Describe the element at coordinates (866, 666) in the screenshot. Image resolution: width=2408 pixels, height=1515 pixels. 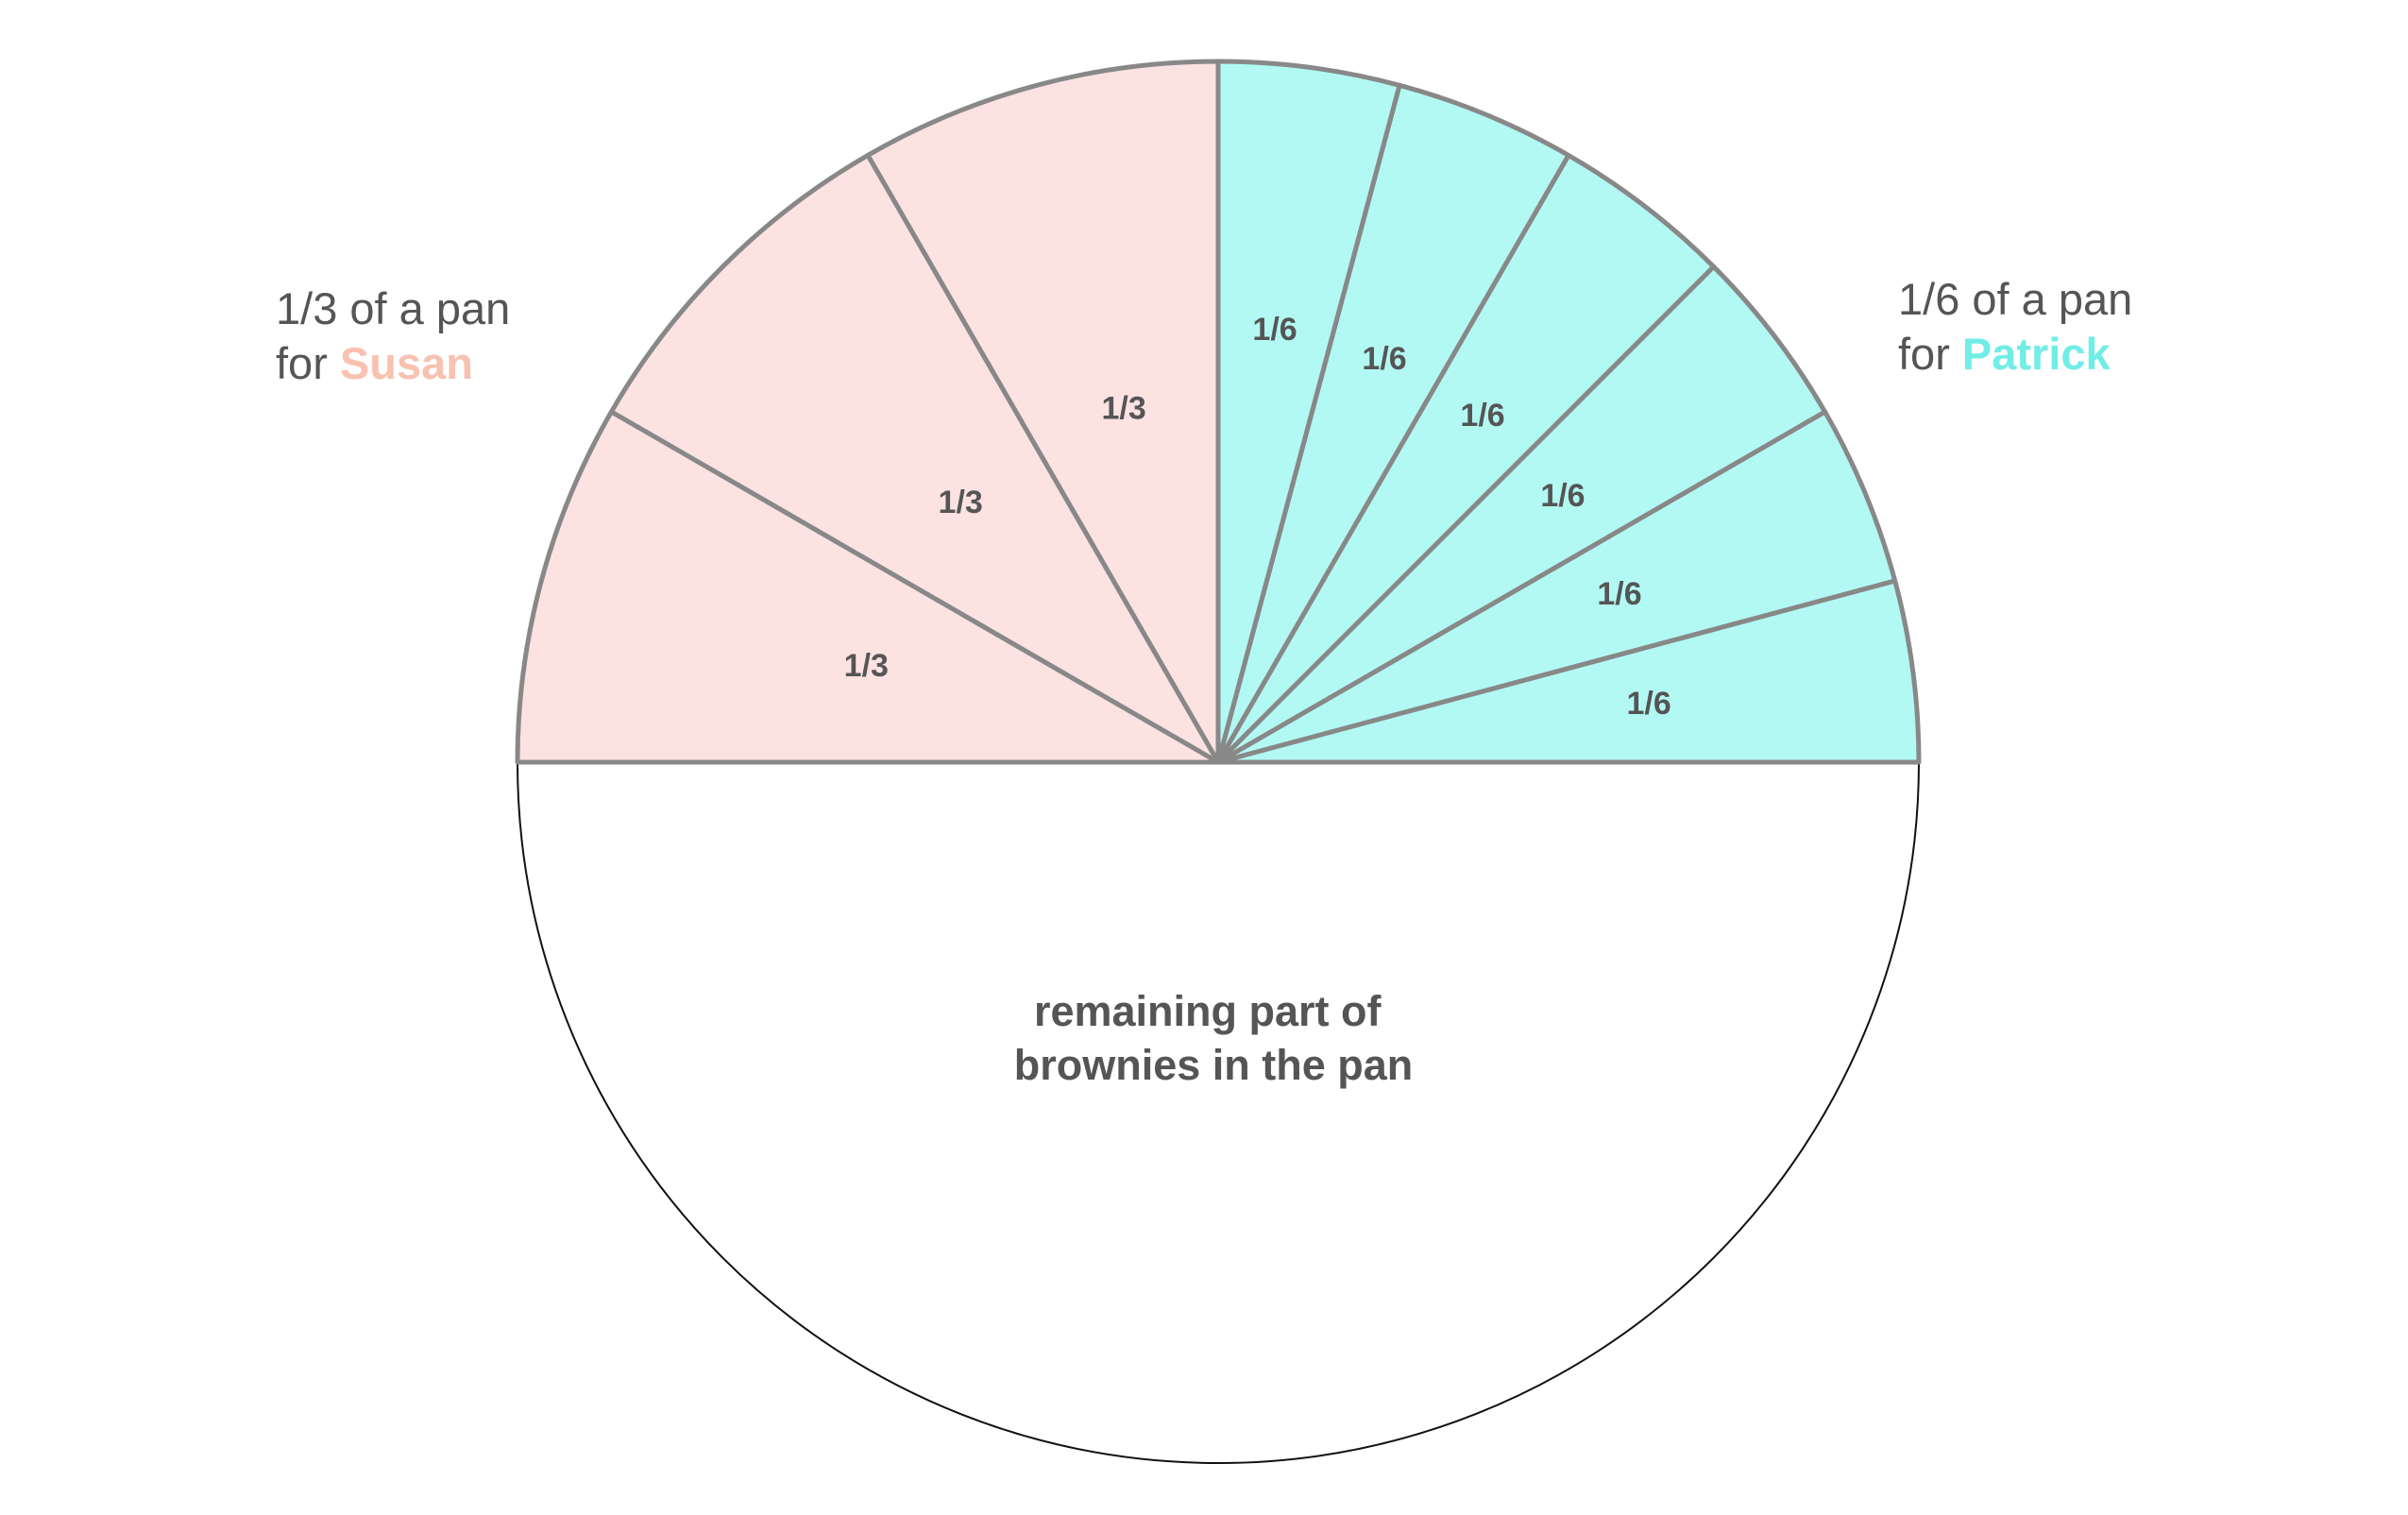
I see `susan-slice-label-3: 1/3` at that location.